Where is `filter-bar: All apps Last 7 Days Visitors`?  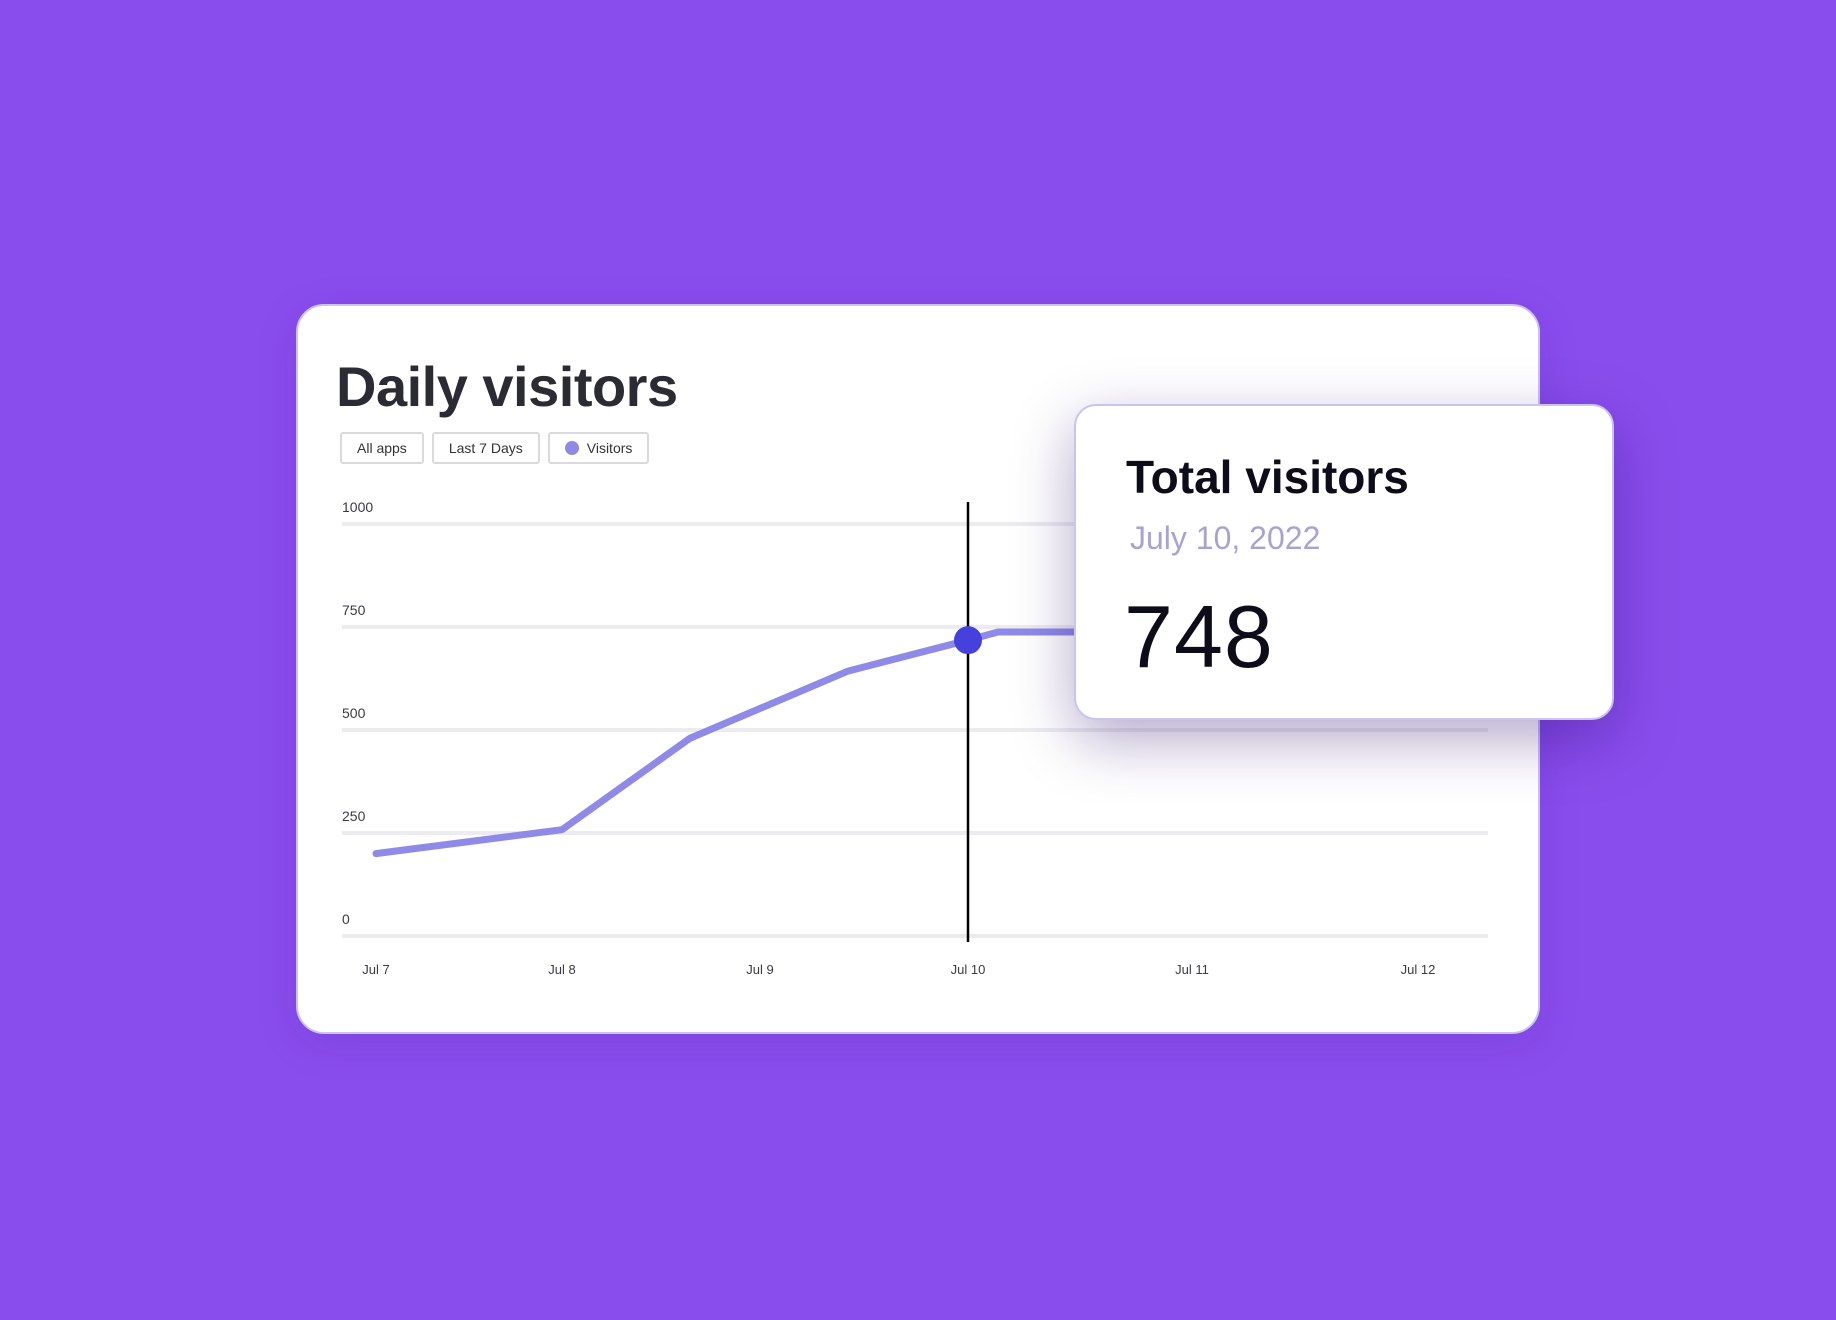 filter-bar: All apps Last 7 Days Visitors is located at coordinates (495, 448).